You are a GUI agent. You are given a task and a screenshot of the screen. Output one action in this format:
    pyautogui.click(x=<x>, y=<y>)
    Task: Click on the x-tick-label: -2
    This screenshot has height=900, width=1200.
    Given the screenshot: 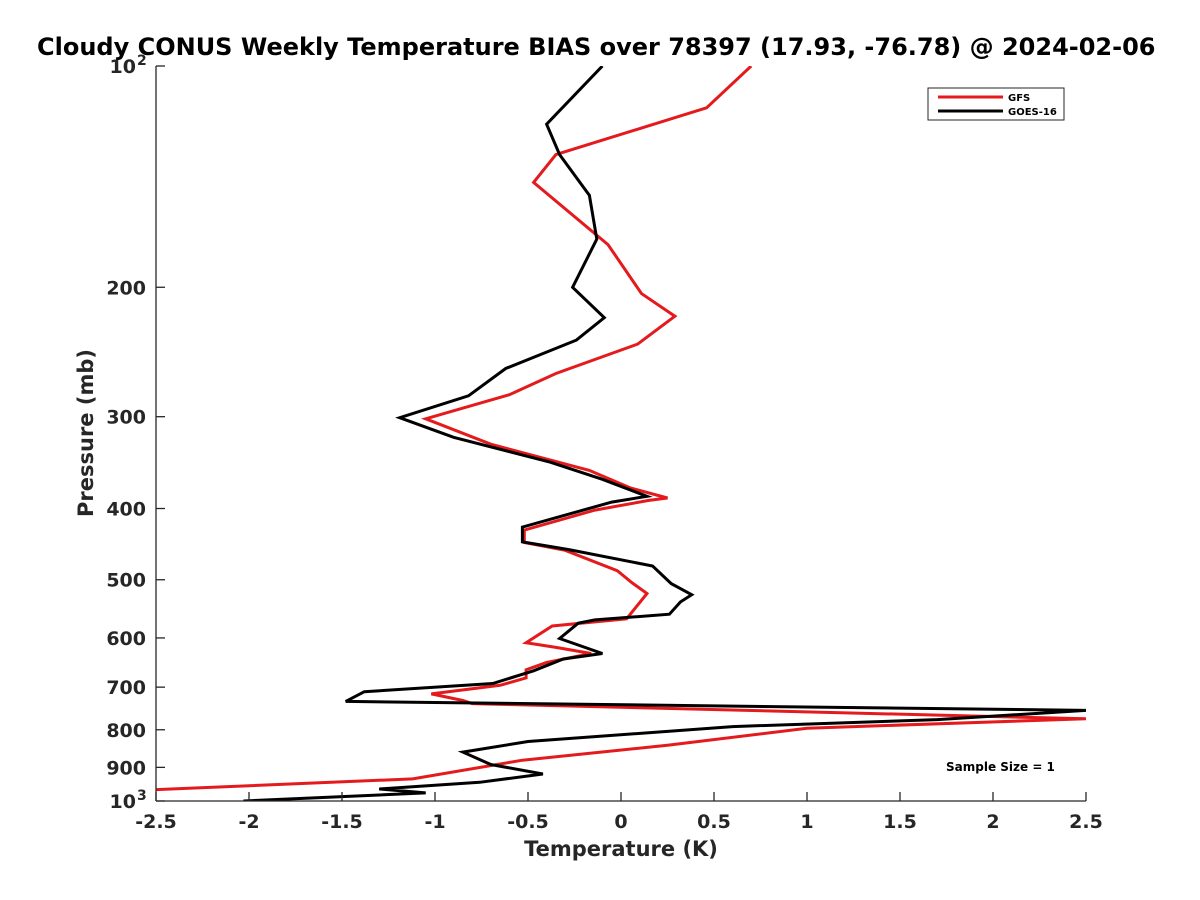 What is the action you would take?
    pyautogui.click(x=248, y=822)
    